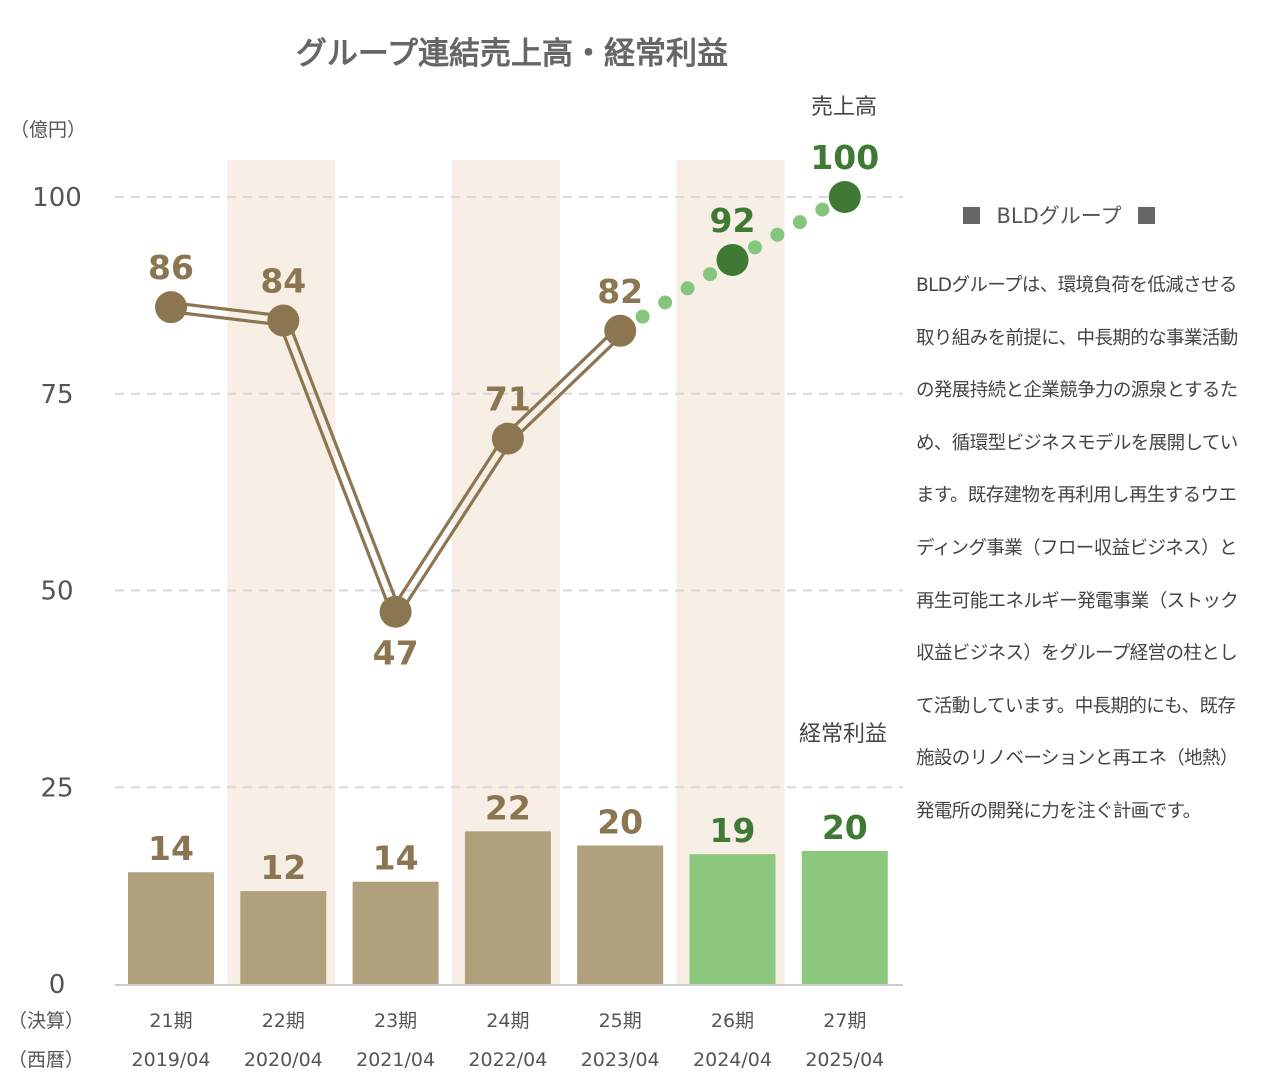 This screenshot has width=1280, height=1082. I want to click on calendar-row-label: （西暦）, so click(46, 1060).